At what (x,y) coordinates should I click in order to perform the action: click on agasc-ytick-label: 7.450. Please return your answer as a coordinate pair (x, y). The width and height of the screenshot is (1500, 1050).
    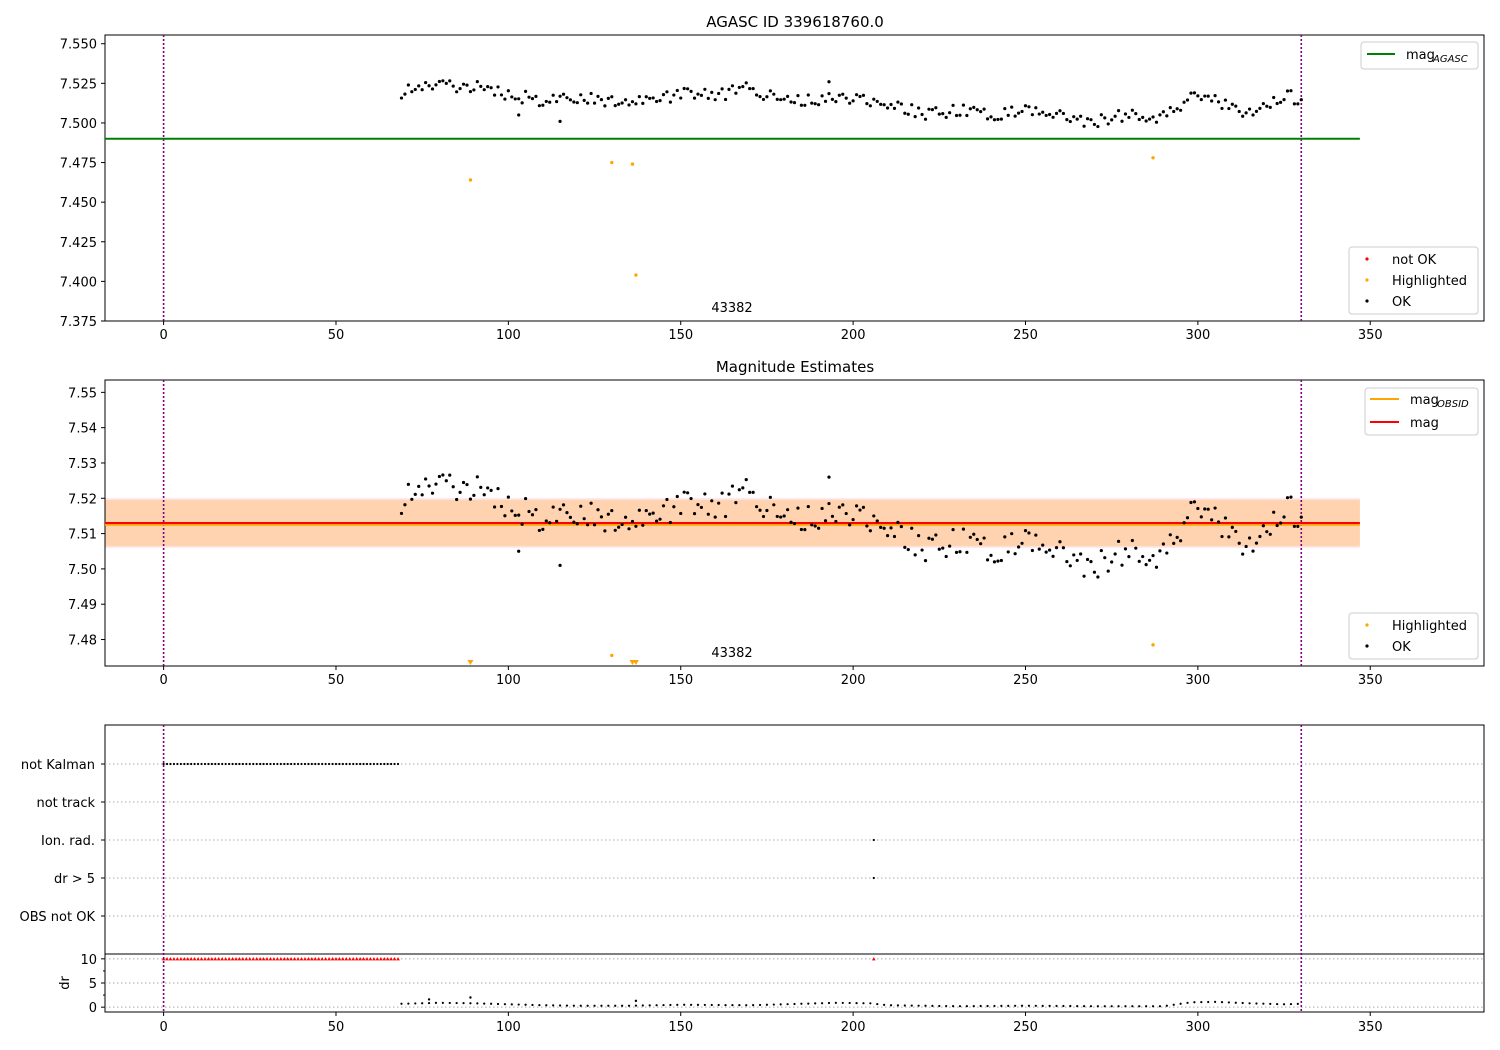
    Looking at the image, I should click on (78, 203).